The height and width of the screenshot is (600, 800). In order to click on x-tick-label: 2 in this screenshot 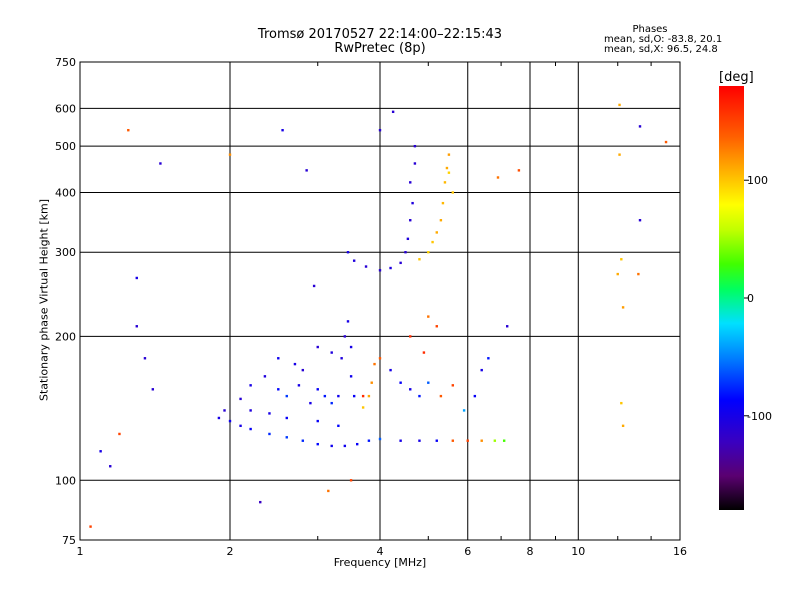, I will do `click(230, 551)`.